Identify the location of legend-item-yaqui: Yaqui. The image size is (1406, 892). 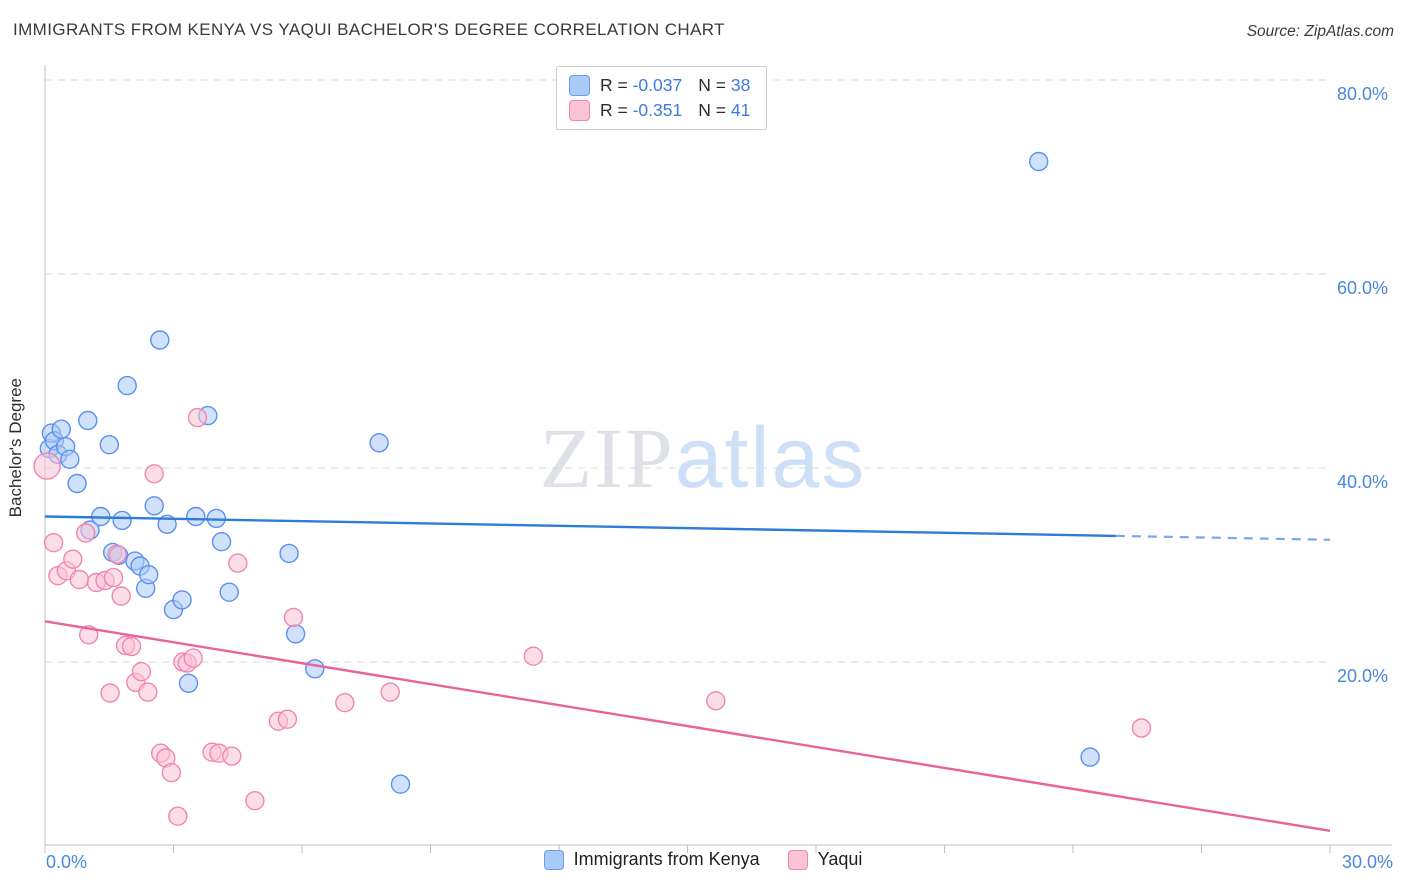
(825, 859).